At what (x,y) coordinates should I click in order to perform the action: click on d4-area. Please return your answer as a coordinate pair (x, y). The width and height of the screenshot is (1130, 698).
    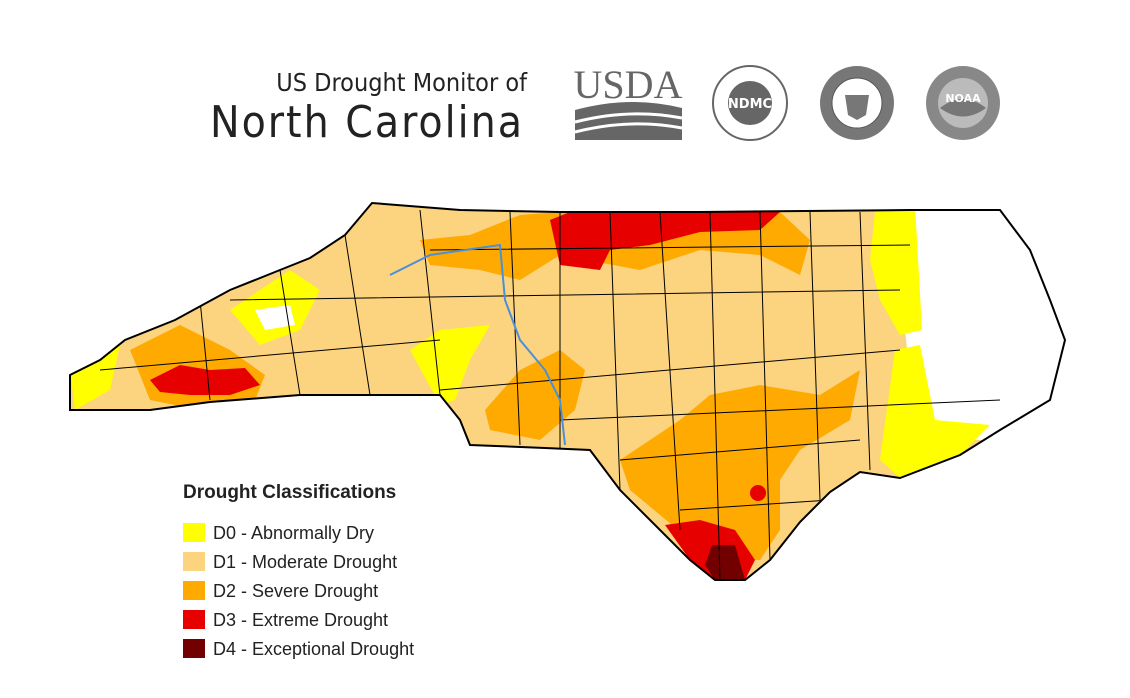
    Looking at the image, I should click on (725, 562).